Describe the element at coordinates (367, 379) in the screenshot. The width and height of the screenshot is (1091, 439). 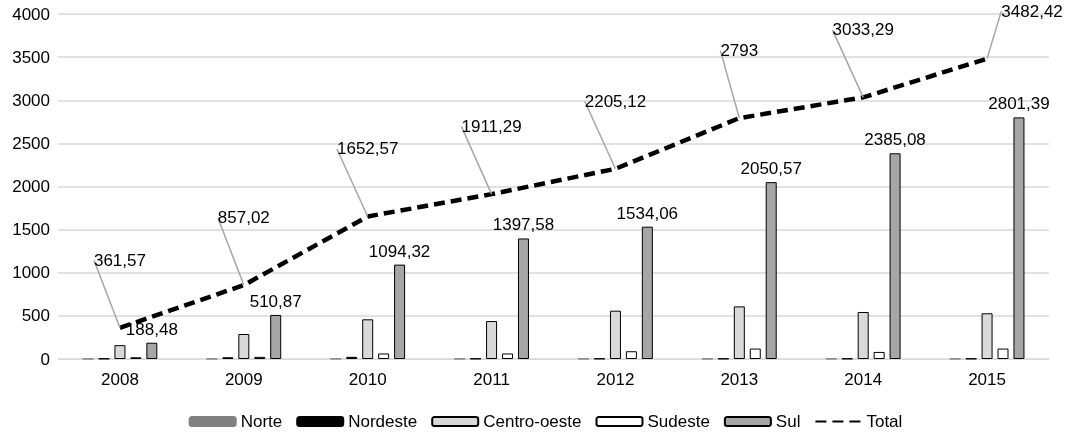
I see `x-tick-label: 2010` at that location.